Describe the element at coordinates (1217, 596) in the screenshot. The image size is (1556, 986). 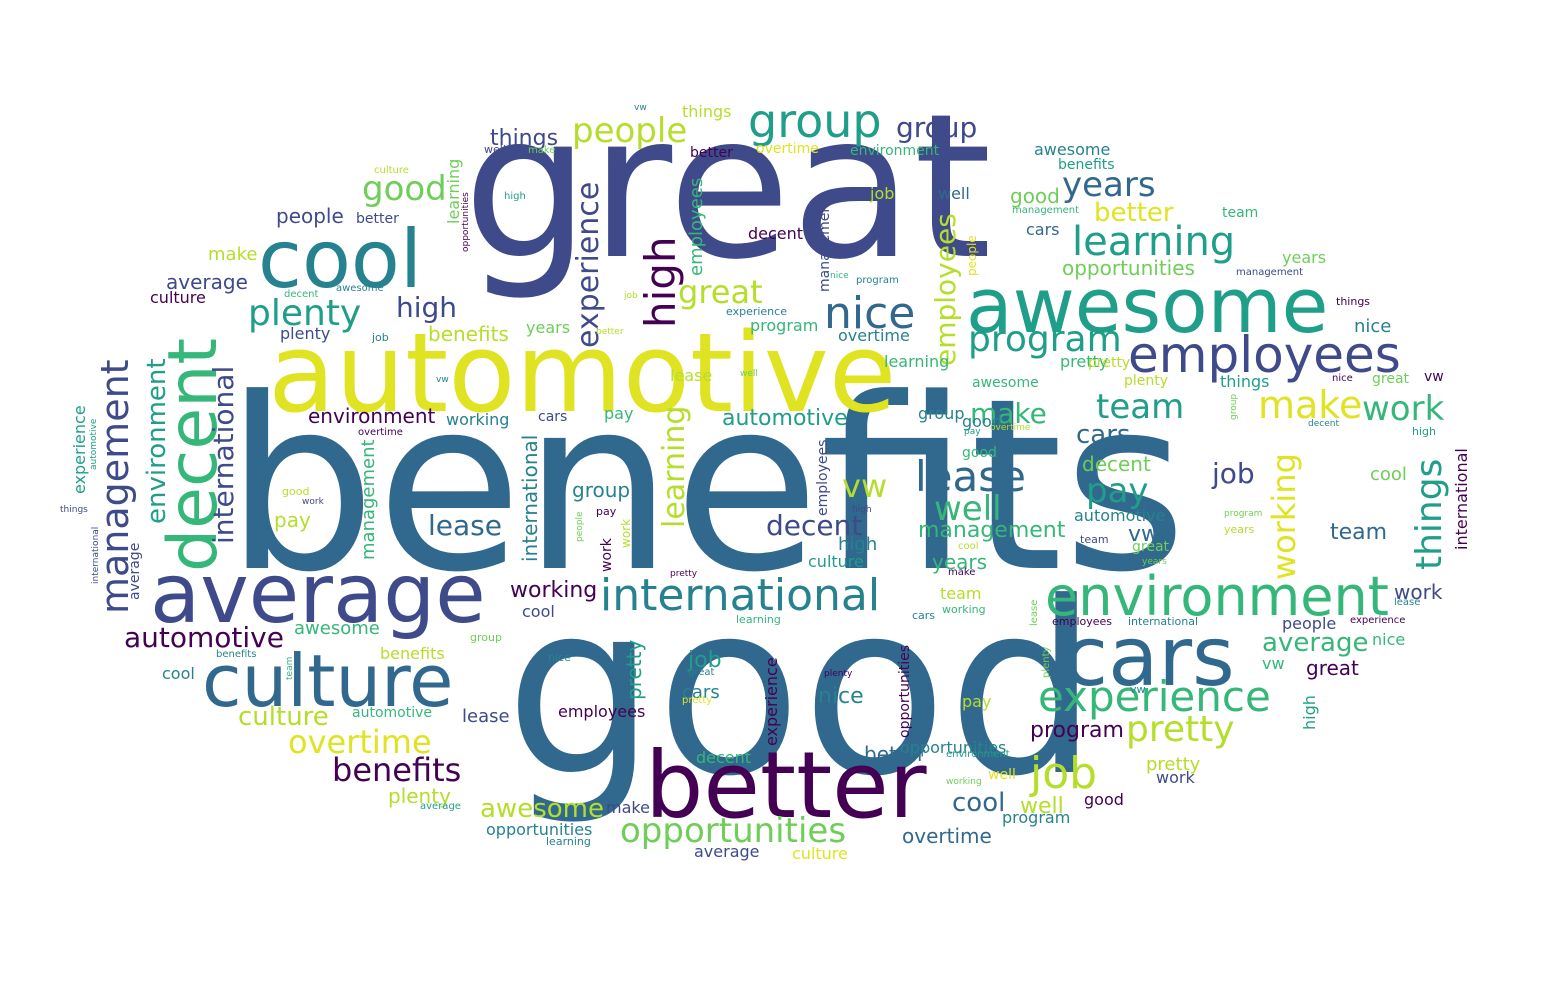
I see `word-environment: environment` at that location.